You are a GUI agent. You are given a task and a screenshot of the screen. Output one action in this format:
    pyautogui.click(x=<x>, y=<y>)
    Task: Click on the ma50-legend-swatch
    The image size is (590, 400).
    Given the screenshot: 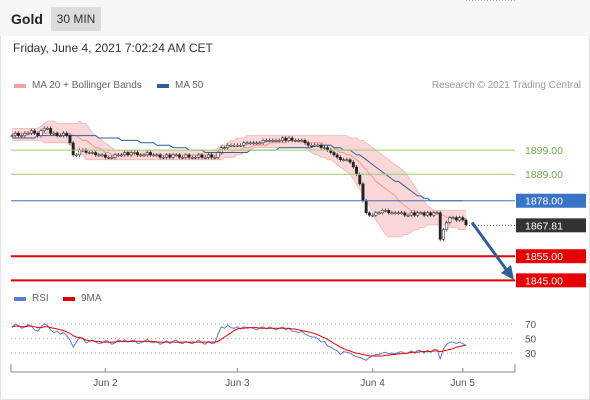 What is the action you would take?
    pyautogui.click(x=163, y=86)
    